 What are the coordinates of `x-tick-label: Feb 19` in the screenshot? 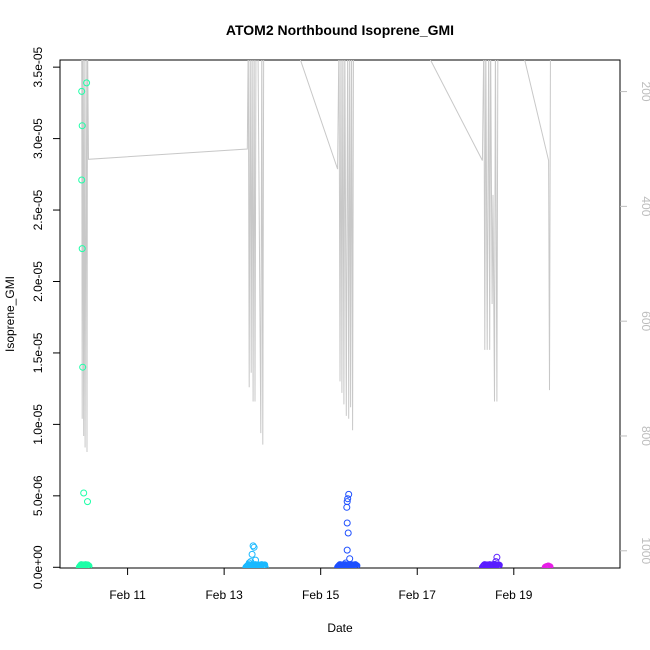 It's located at (514, 595).